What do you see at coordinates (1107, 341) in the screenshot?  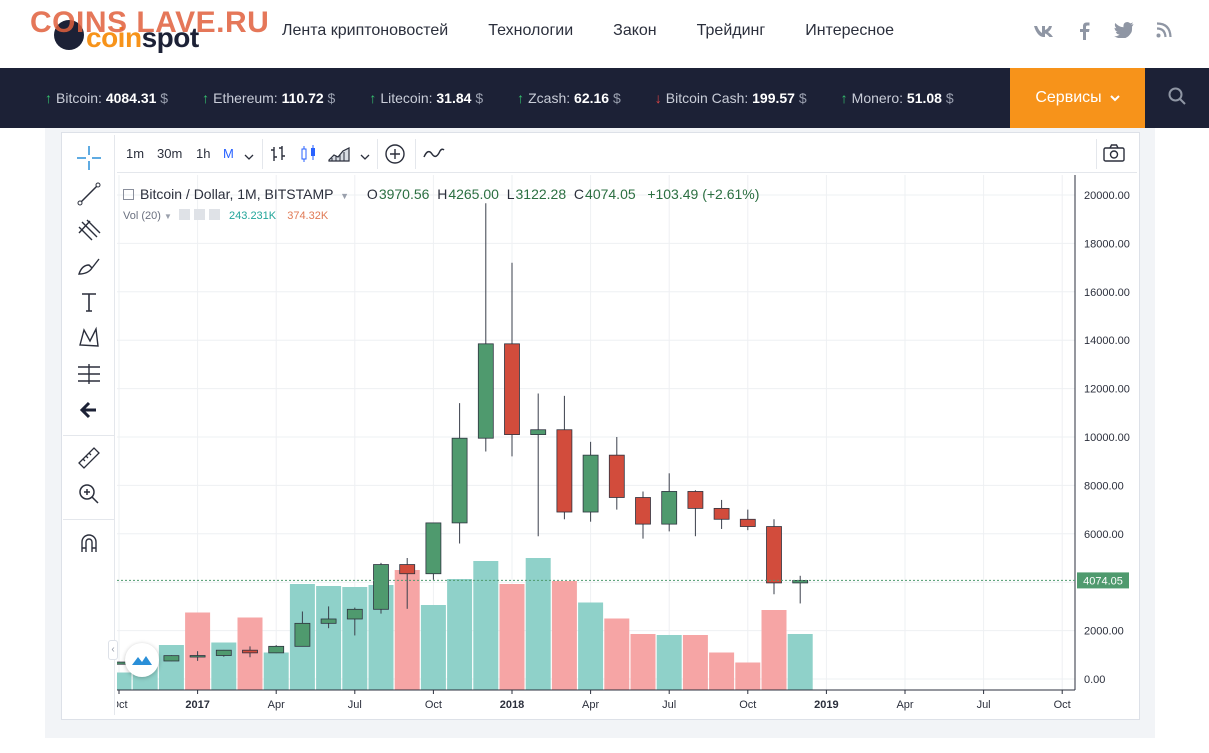 I see `y-tick-label: 14000.00` at bounding box center [1107, 341].